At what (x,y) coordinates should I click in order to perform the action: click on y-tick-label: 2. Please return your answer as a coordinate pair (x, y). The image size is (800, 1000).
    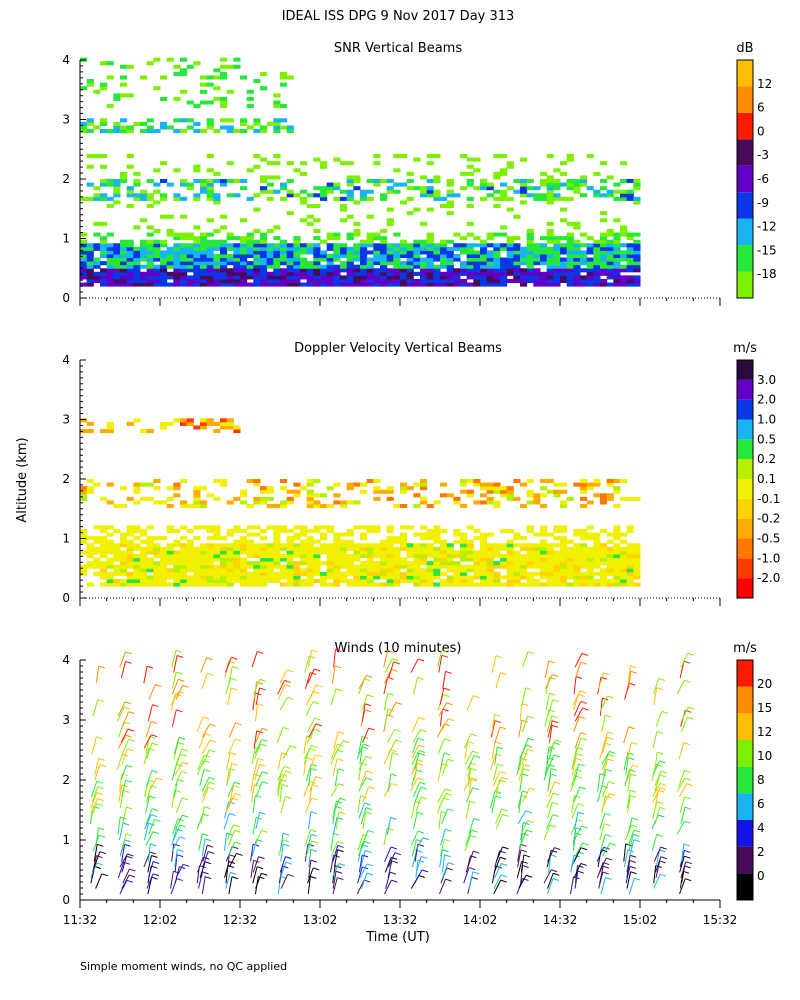
    Looking at the image, I should click on (66, 780).